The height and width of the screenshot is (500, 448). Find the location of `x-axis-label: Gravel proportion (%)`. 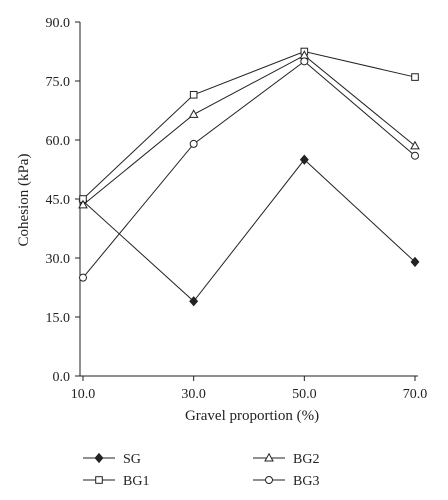

x-axis-label: Gravel proportion (%) is located at coordinates (252, 416).